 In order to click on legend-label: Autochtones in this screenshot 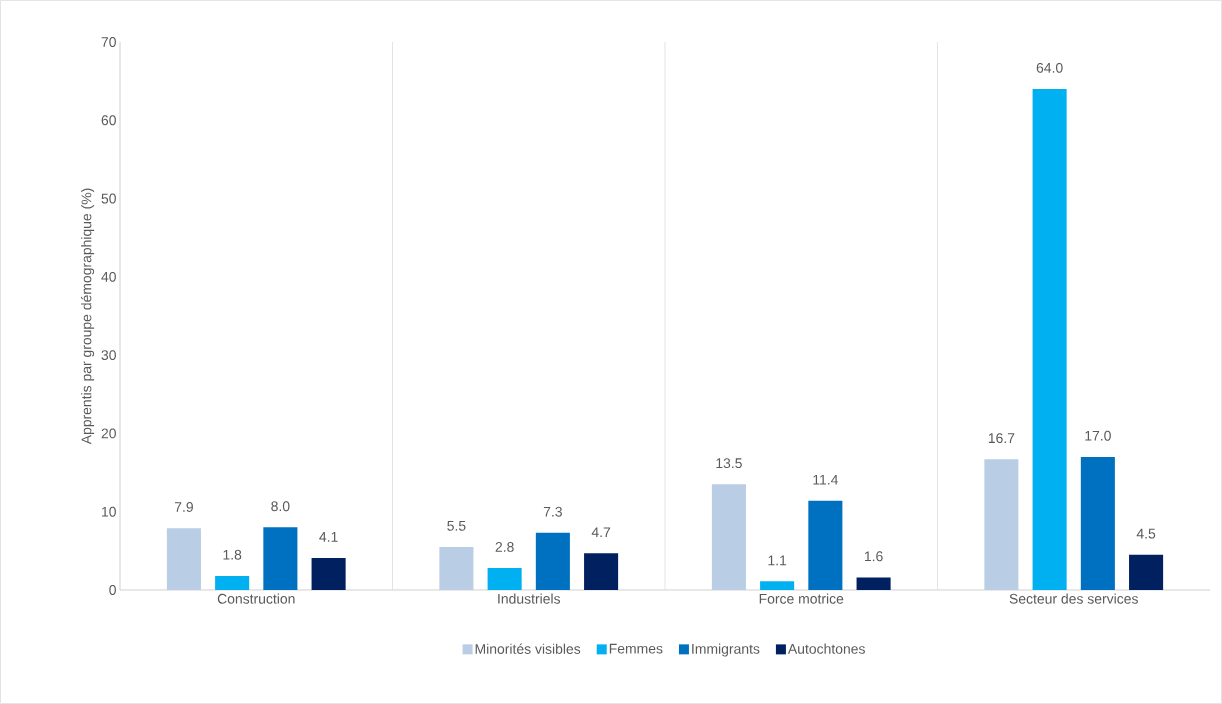, I will do `click(826, 648)`.